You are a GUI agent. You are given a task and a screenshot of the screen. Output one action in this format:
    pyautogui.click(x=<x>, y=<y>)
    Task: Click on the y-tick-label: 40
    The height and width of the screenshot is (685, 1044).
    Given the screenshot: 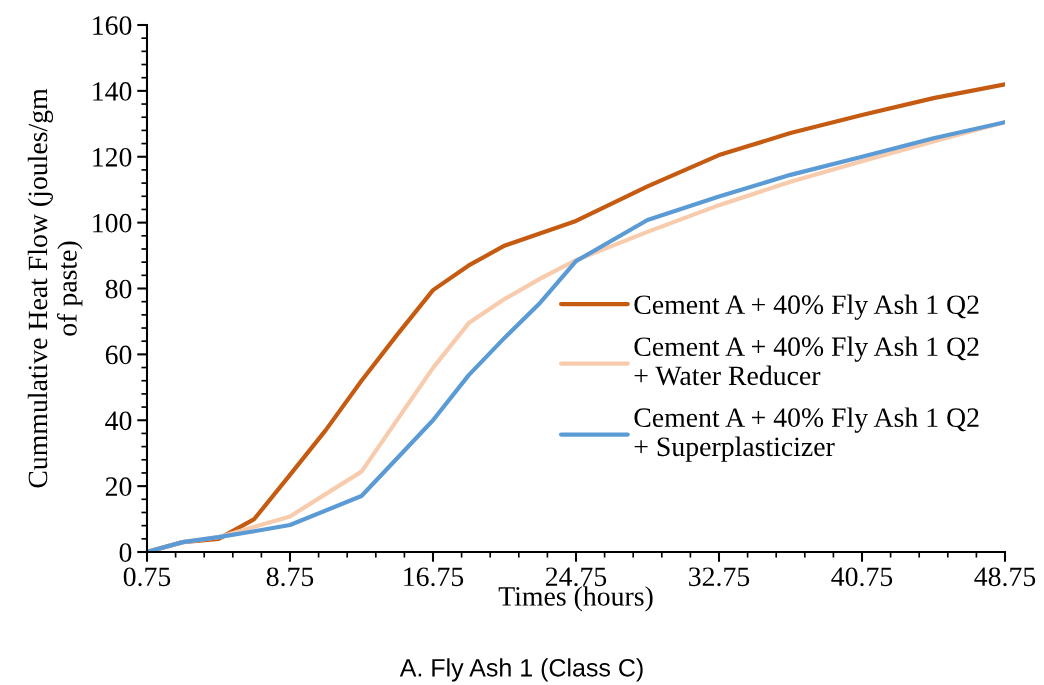 What is the action you would take?
    pyautogui.click(x=118, y=421)
    